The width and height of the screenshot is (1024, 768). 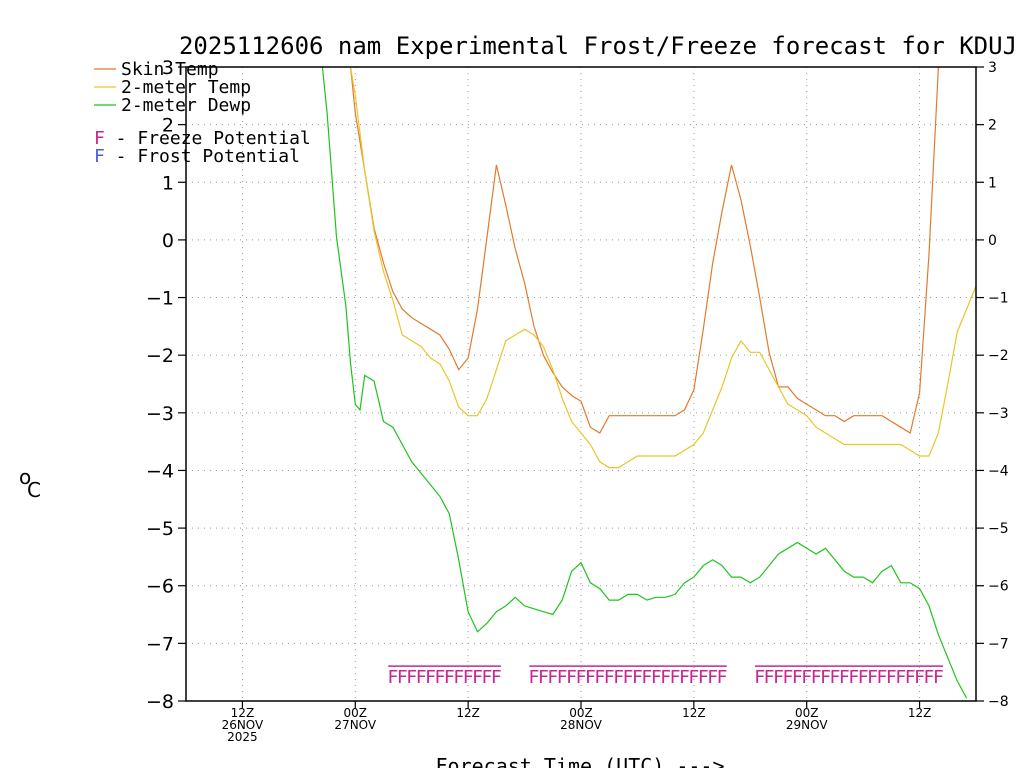 What do you see at coordinates (186, 105) in the screenshot?
I see `legend-entry-label: 2-meter Dewp` at bounding box center [186, 105].